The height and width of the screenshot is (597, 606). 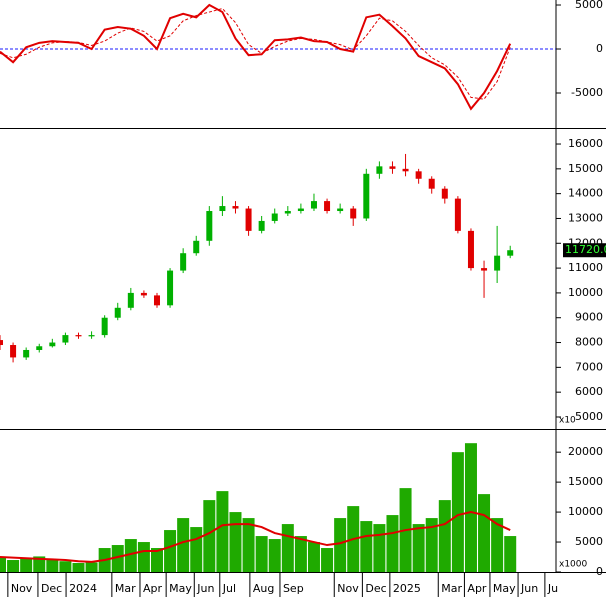 I want to click on x-tick-label: Jul, so click(x=229, y=588).